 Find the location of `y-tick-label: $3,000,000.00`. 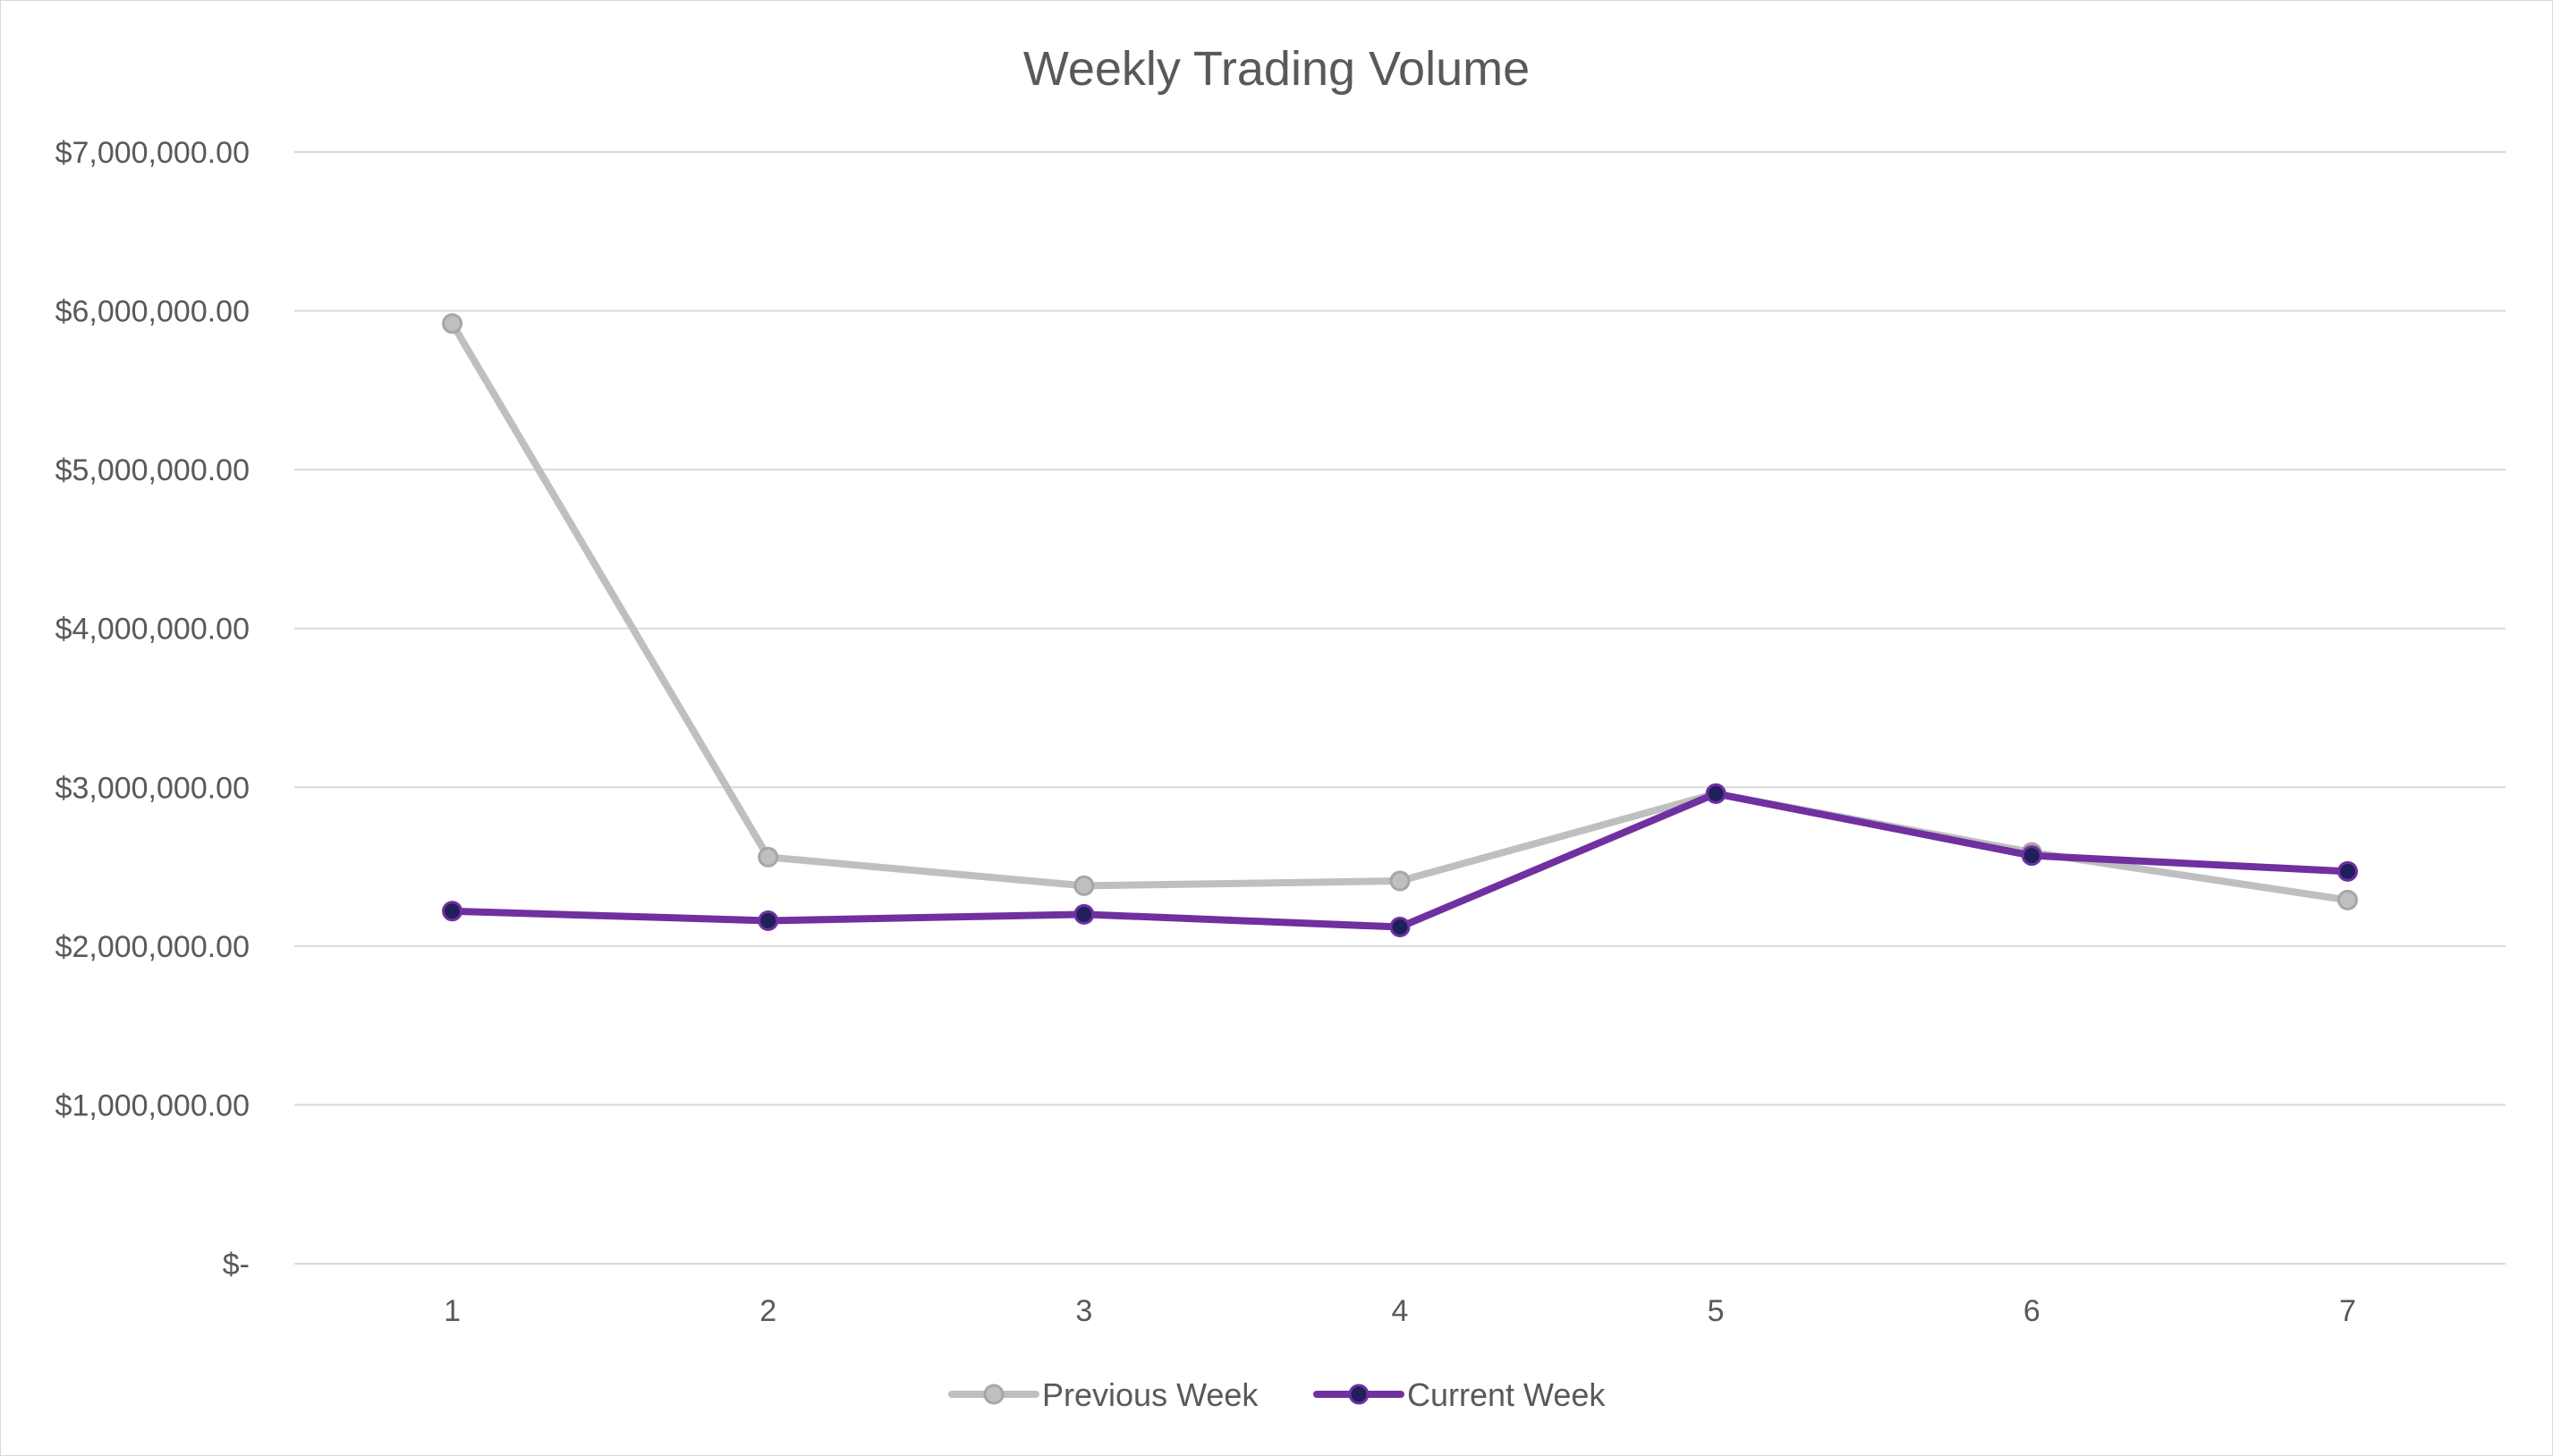

y-tick-label: $3,000,000.00 is located at coordinates (152, 788).